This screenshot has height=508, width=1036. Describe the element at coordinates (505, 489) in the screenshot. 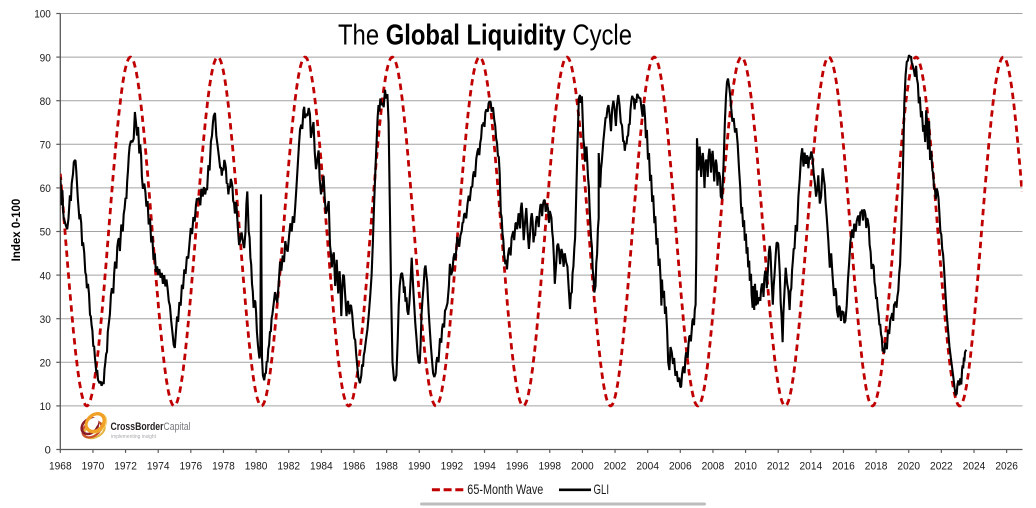

I see `svg-text: 65-Month Wave` at that location.